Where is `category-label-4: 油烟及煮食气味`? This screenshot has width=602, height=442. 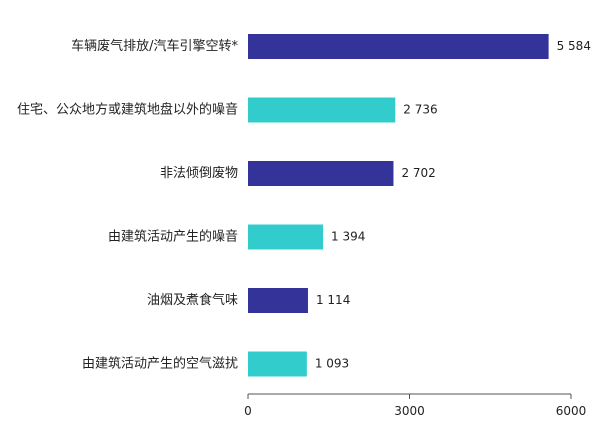
category-label-4: 油烟及煮食气味 is located at coordinates (192, 300).